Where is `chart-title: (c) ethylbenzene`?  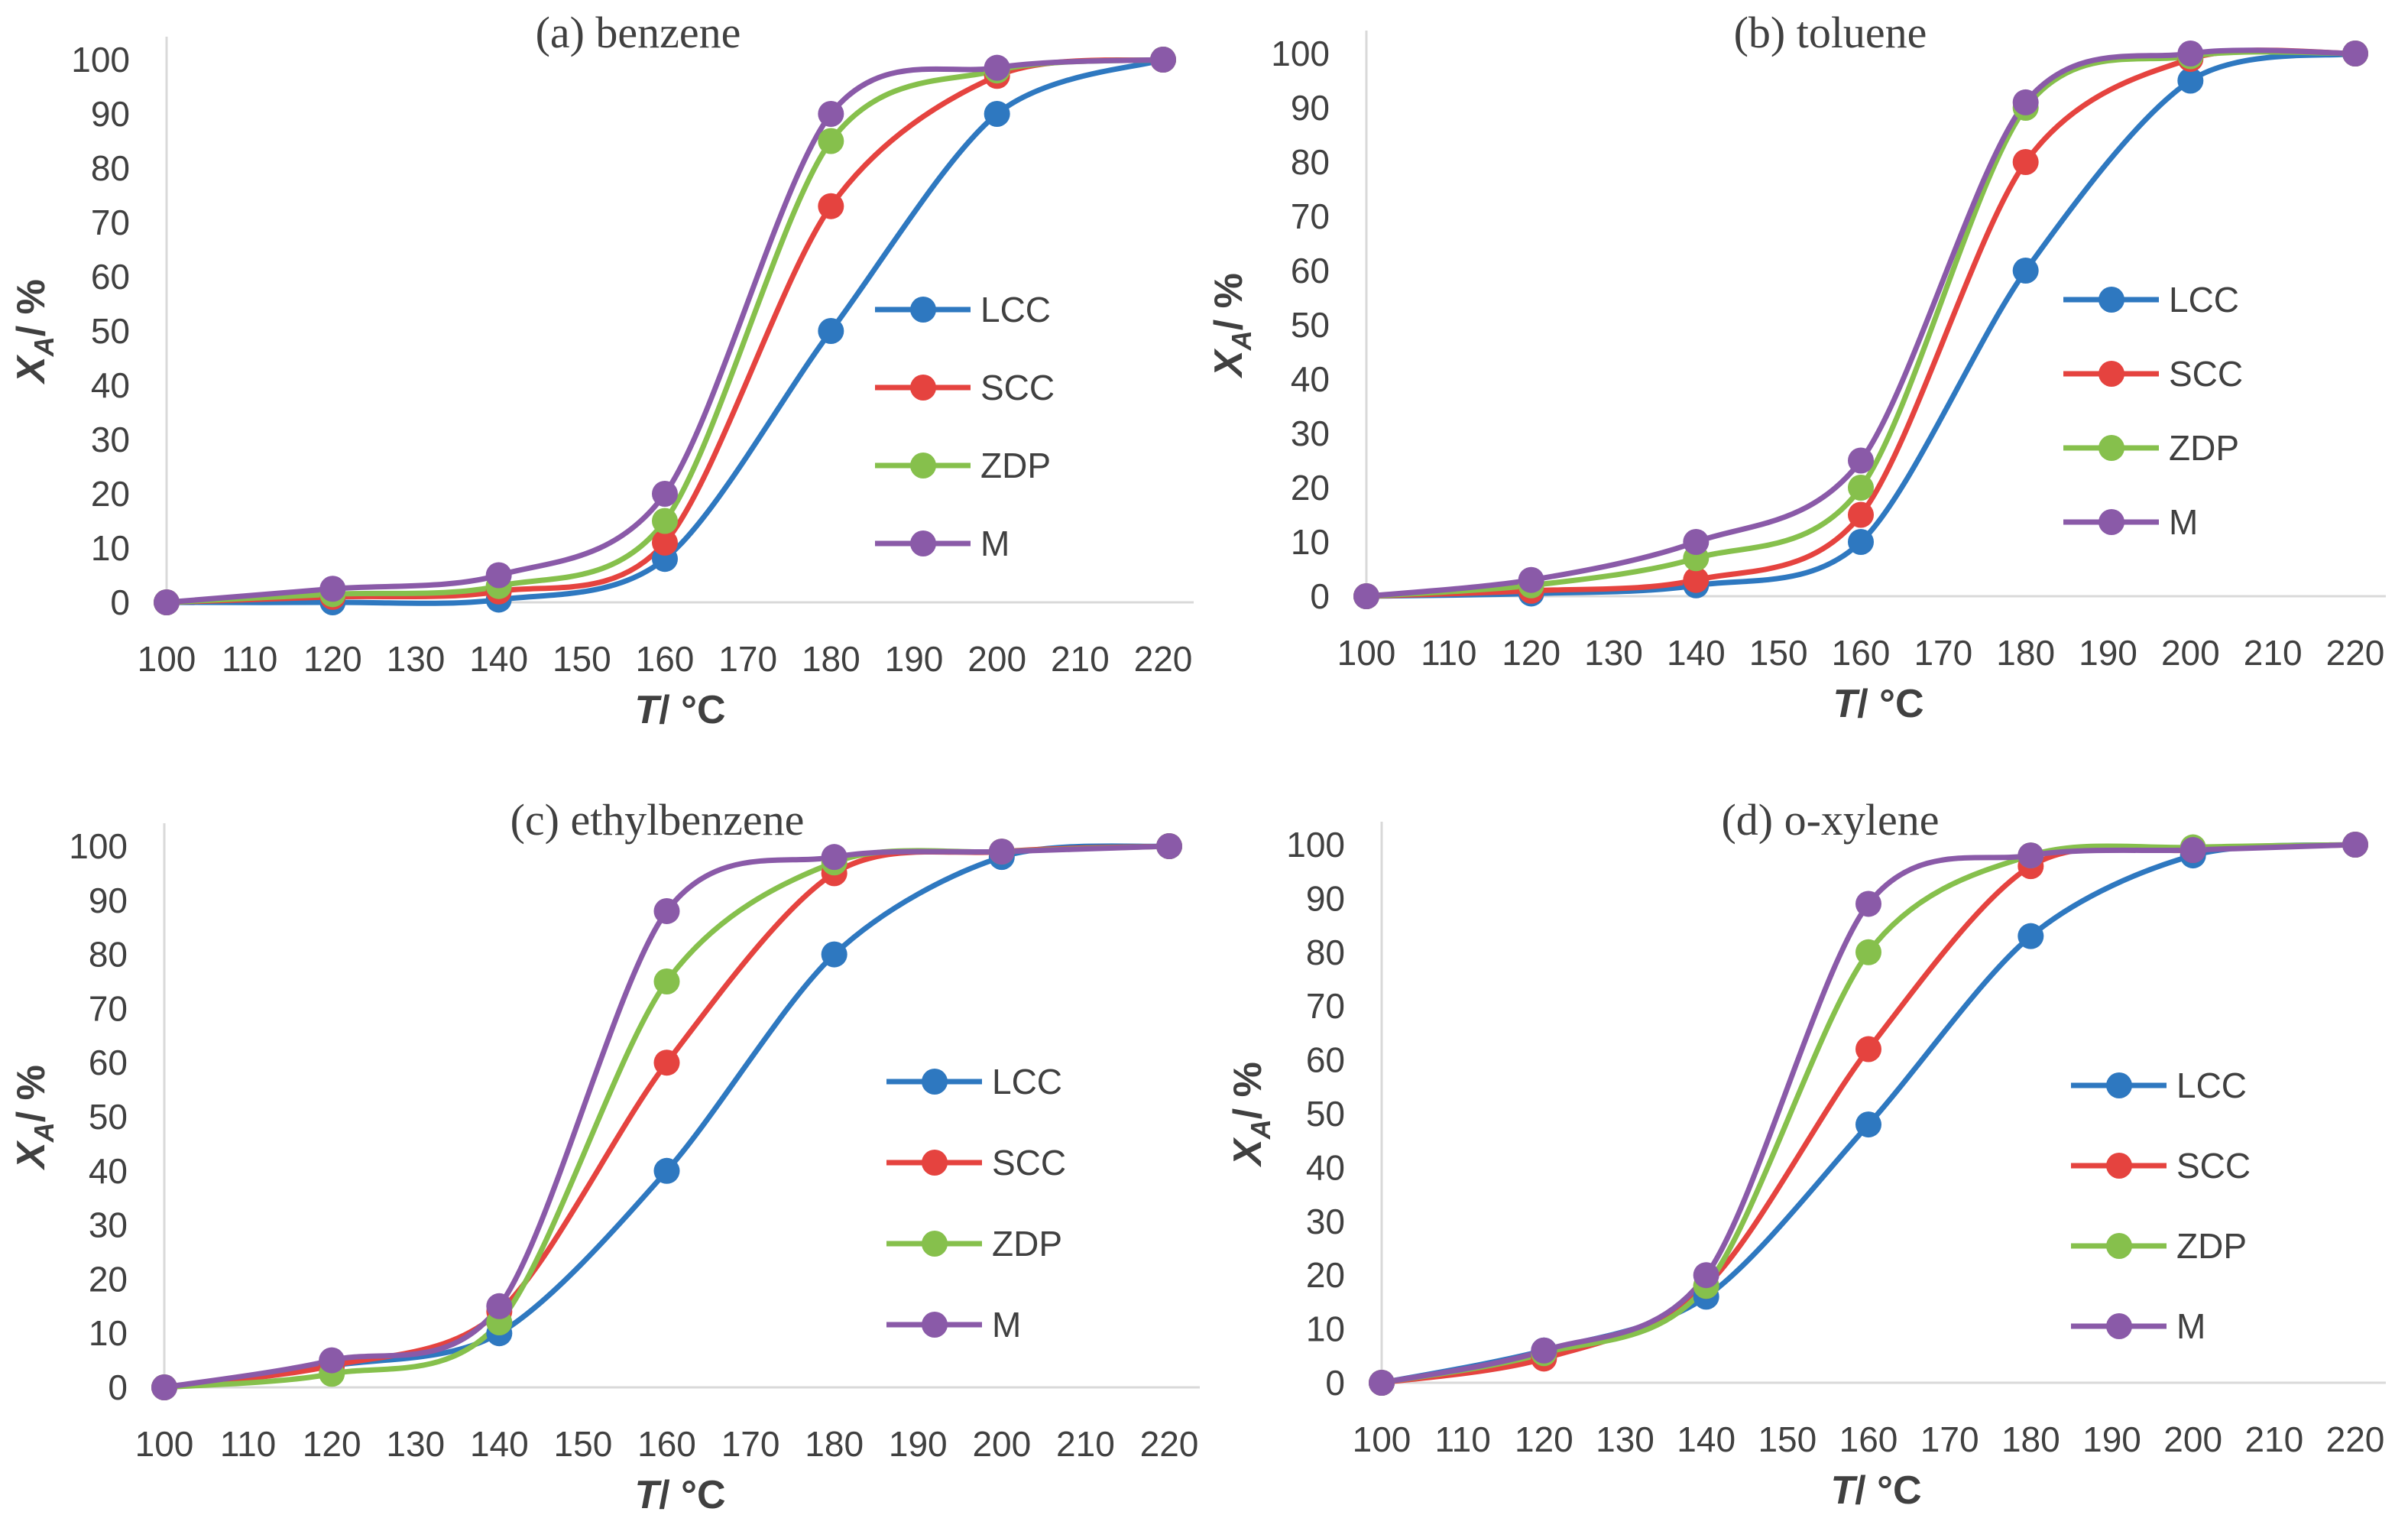 chart-title: (c) ethylbenzene is located at coordinates (657, 820).